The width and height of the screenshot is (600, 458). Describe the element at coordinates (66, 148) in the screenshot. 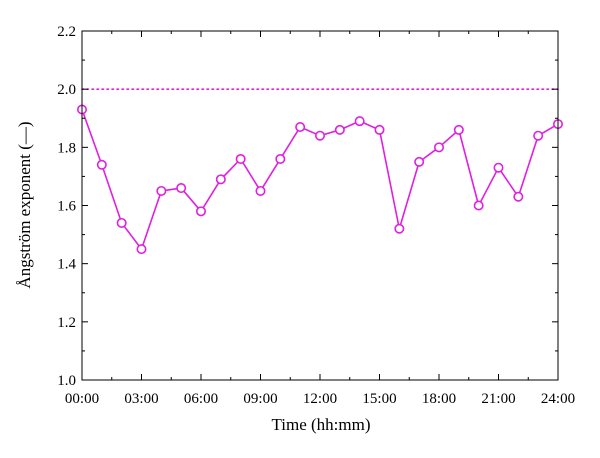

I see `y-tick-label: 1.8` at that location.